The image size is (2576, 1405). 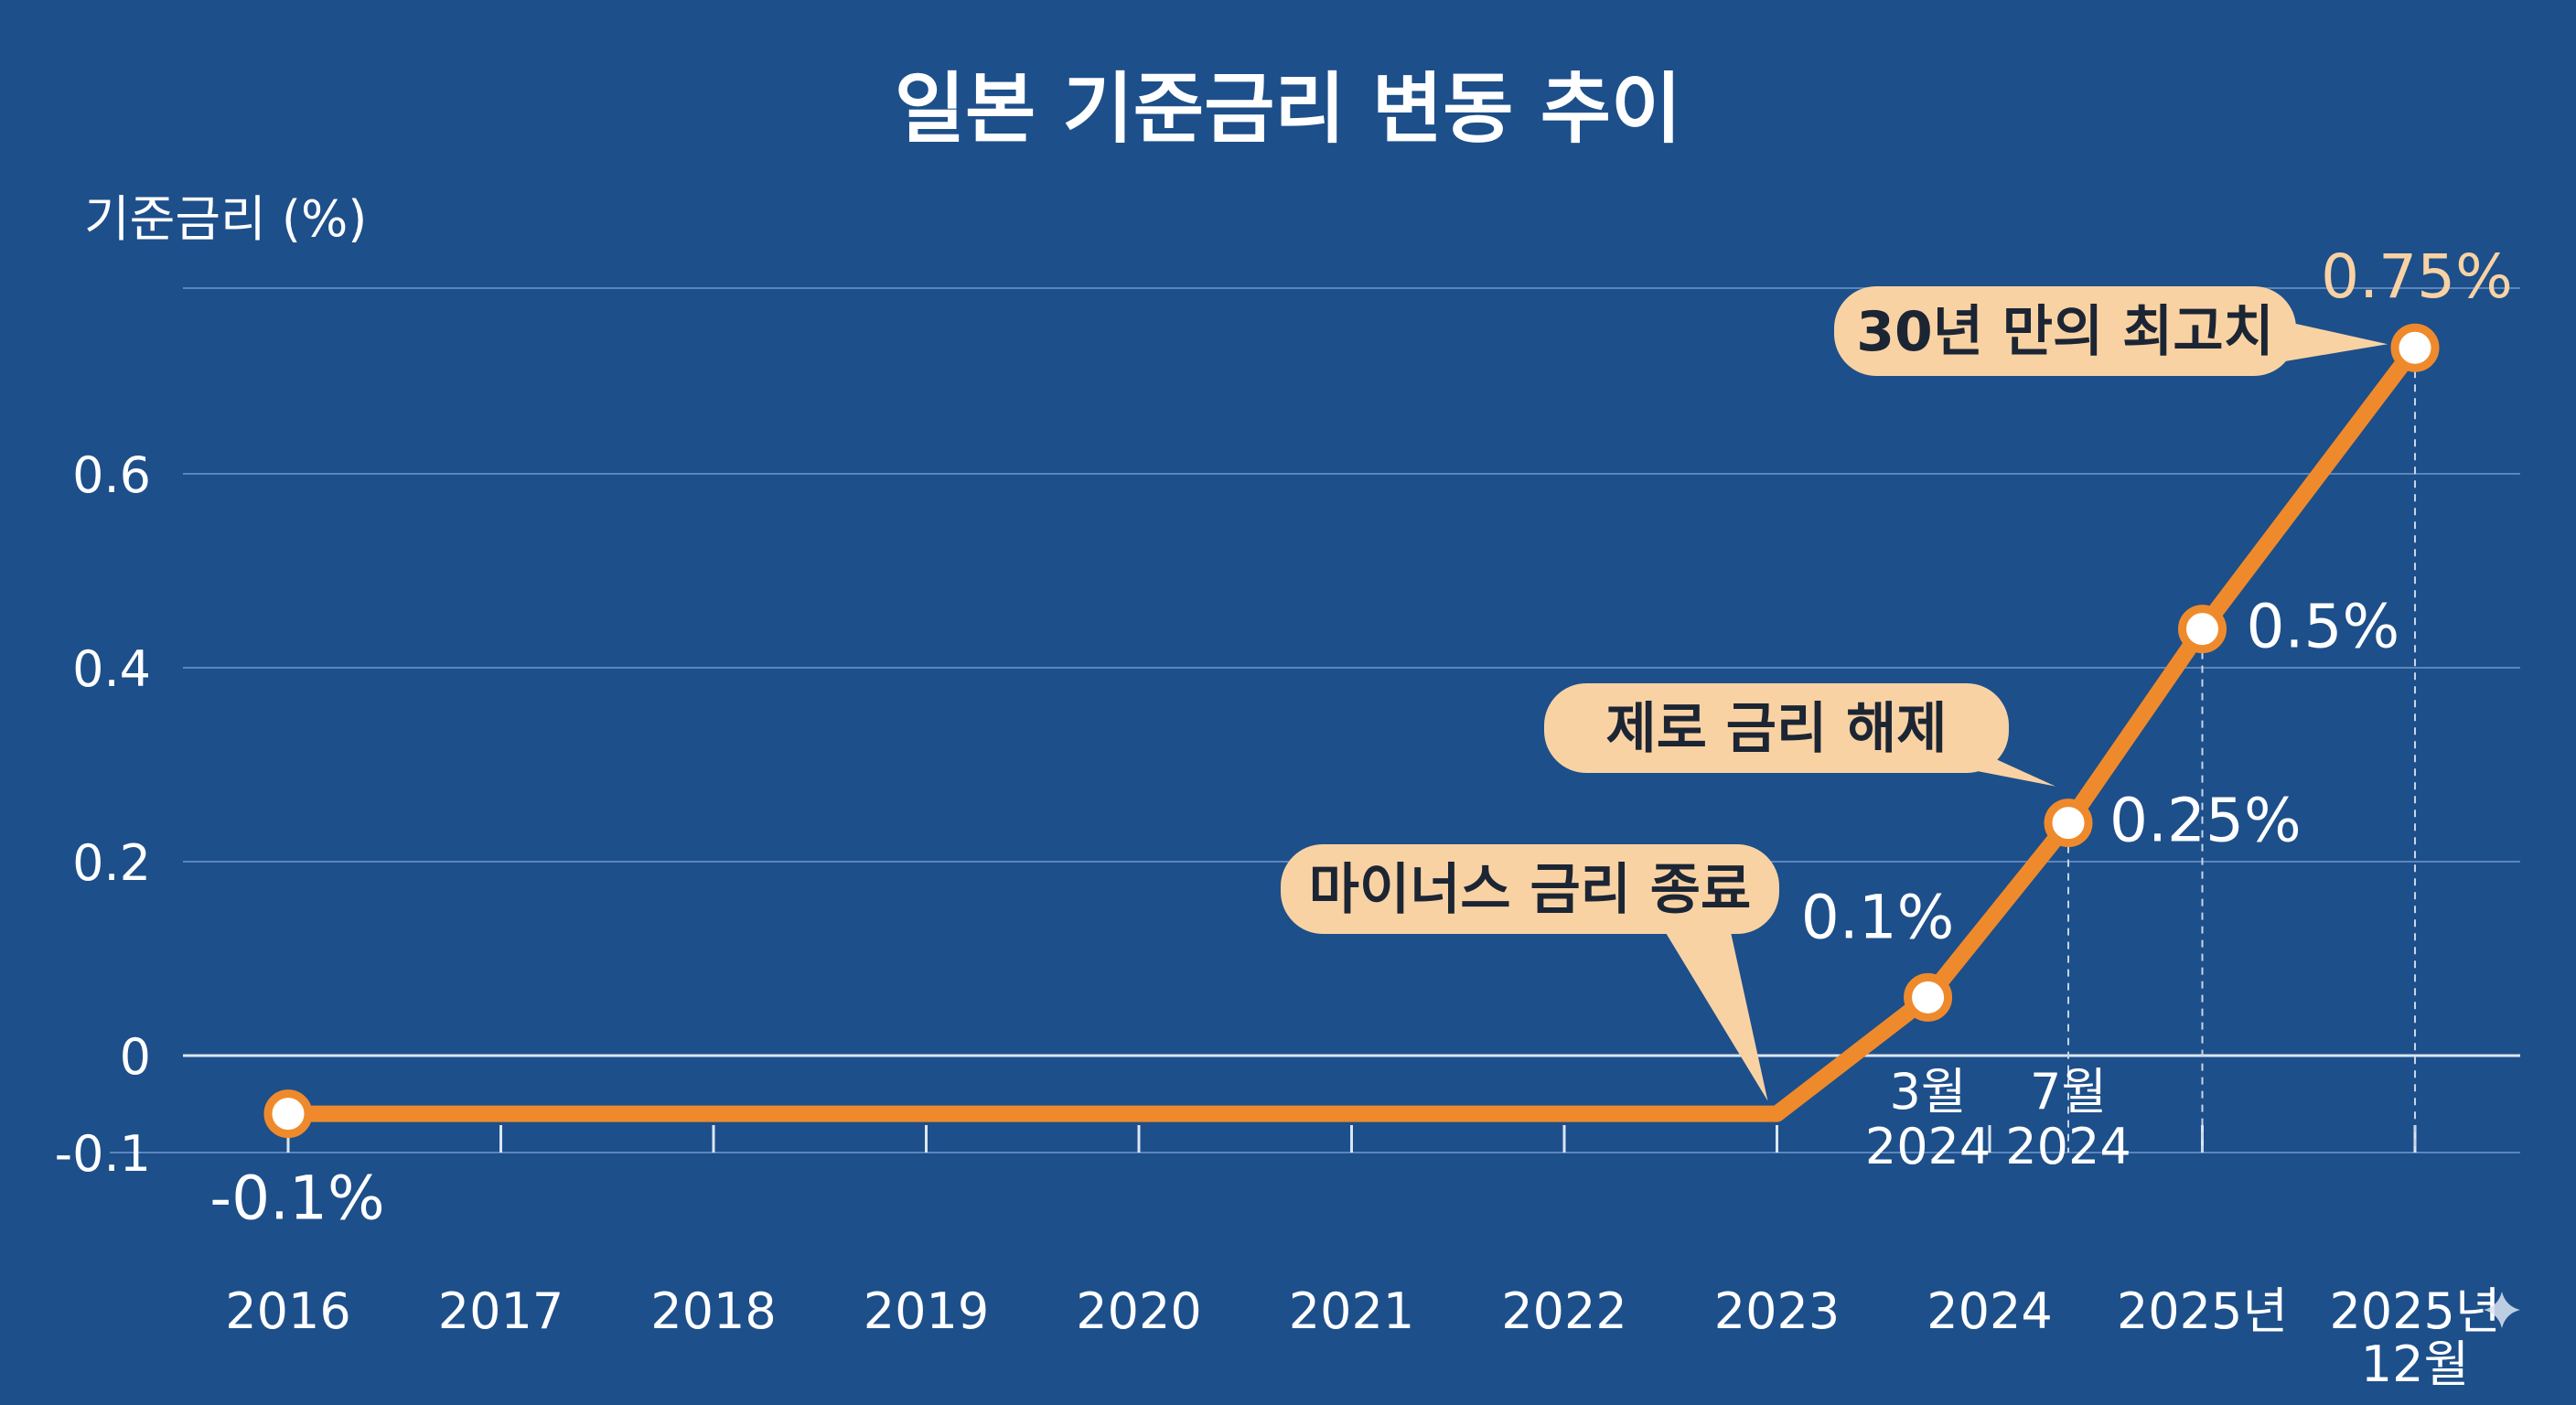 What do you see at coordinates (2202, 1311) in the screenshot?
I see `x-tick-label: 2025년` at bounding box center [2202, 1311].